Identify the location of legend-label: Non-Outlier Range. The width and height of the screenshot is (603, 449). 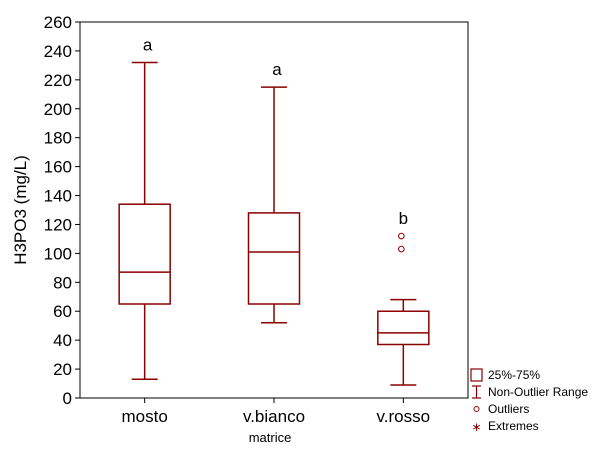
(538, 392).